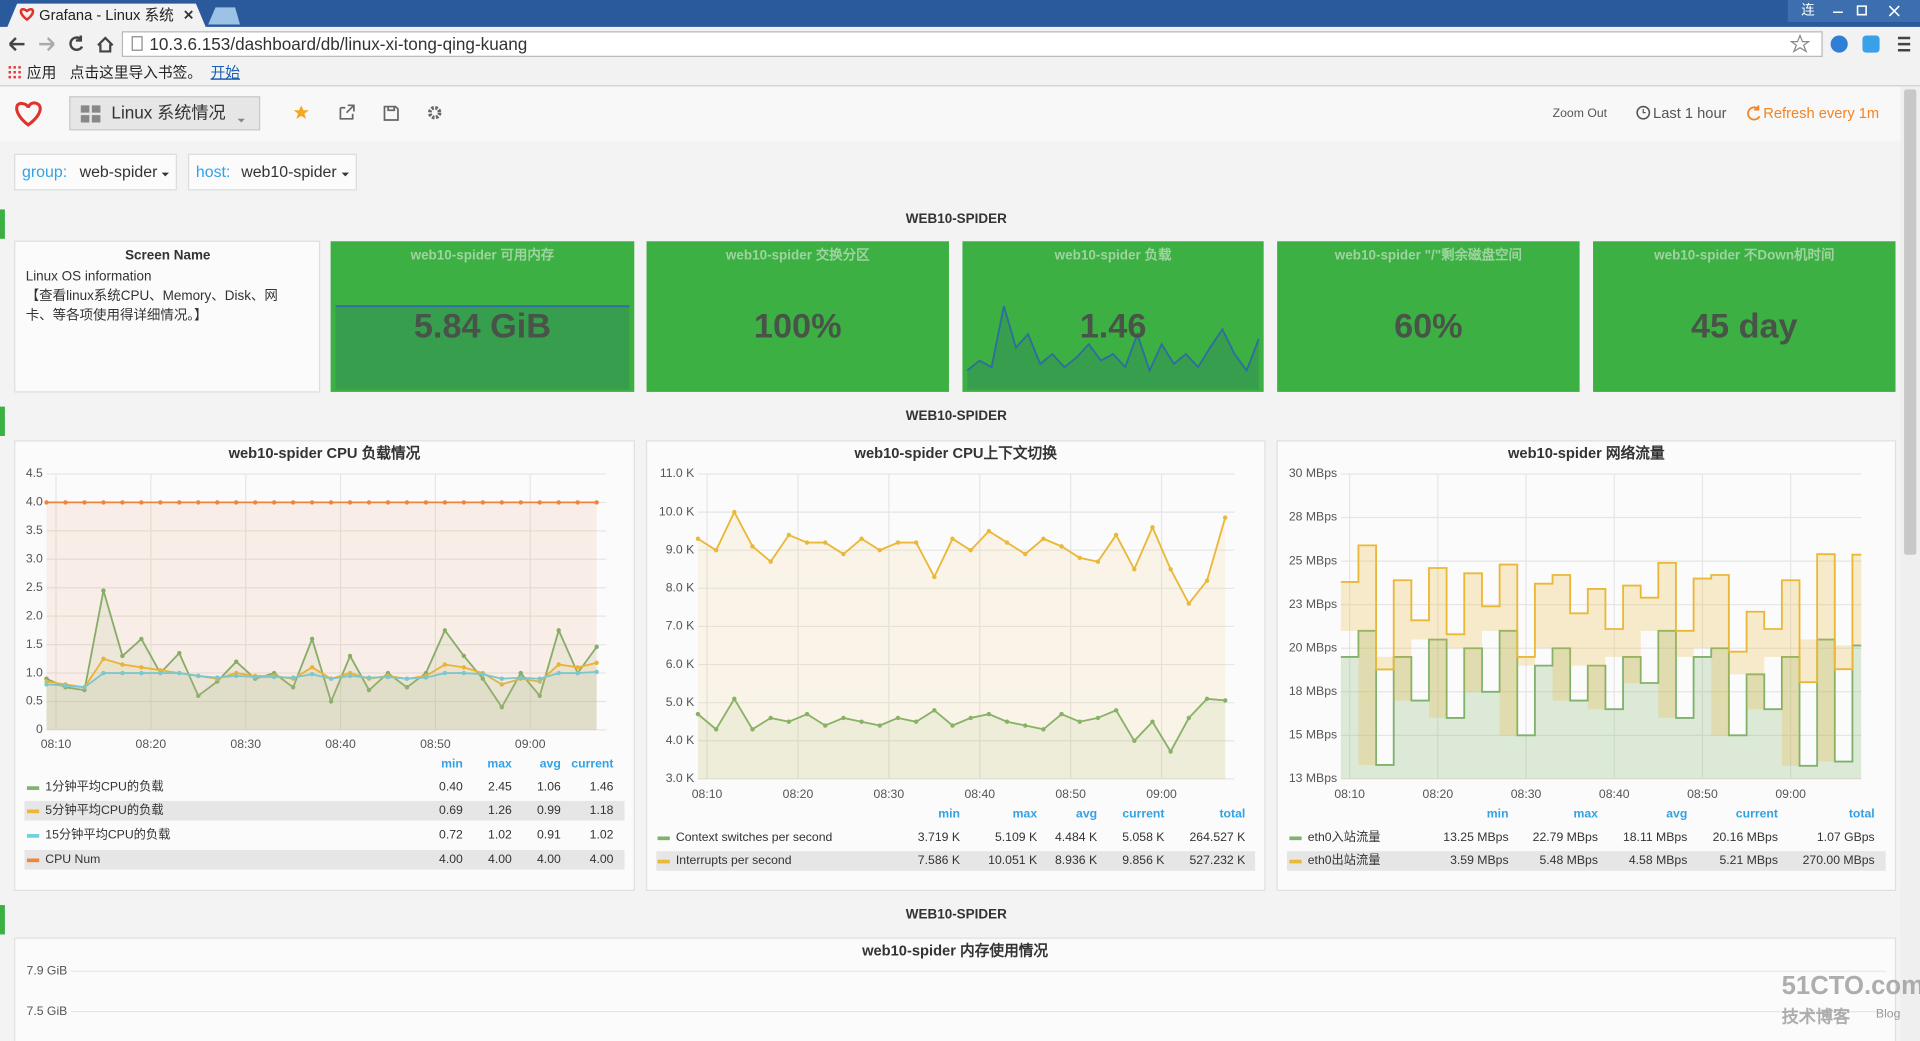  Describe the element at coordinates (1690, 114) in the screenshot. I see `time-range: Last 1 hour` at that location.